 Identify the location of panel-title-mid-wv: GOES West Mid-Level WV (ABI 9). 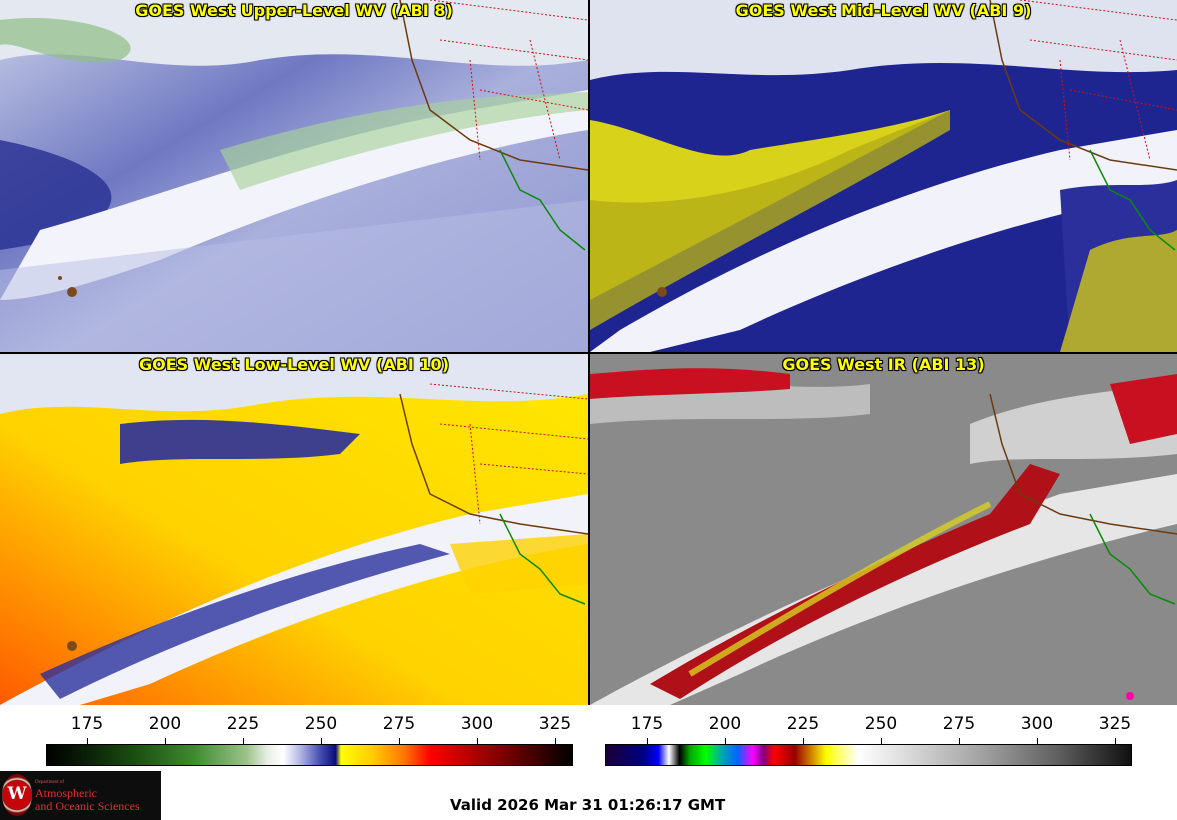
(883, 10).